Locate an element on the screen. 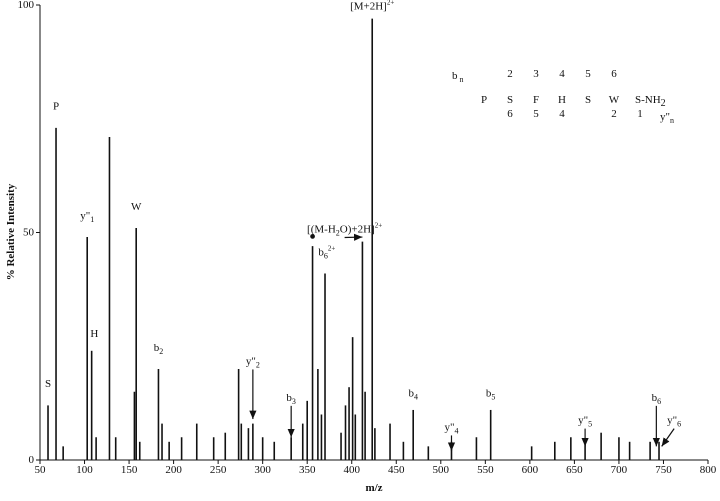 The width and height of the screenshot is (720, 501). label-part: [(M-H is located at coordinates (321, 230).